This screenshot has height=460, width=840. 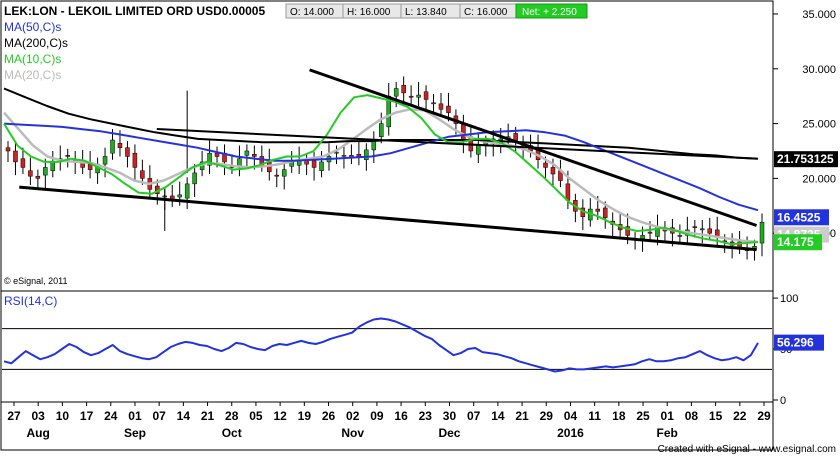 I want to click on legend-ma10: MA(10,C)s, so click(x=32, y=59).